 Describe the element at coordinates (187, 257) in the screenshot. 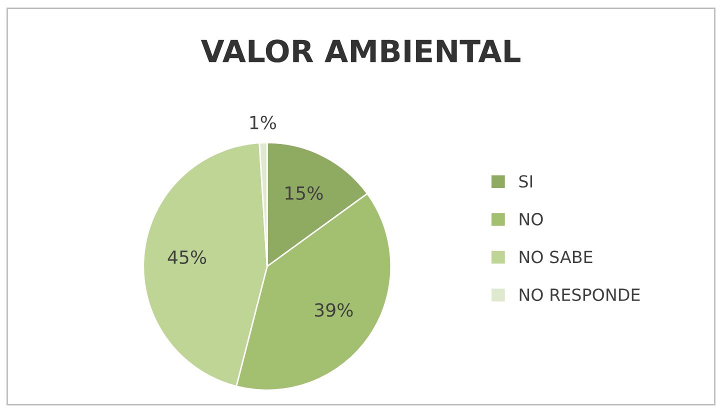

I see `data-label: 45%` at that location.